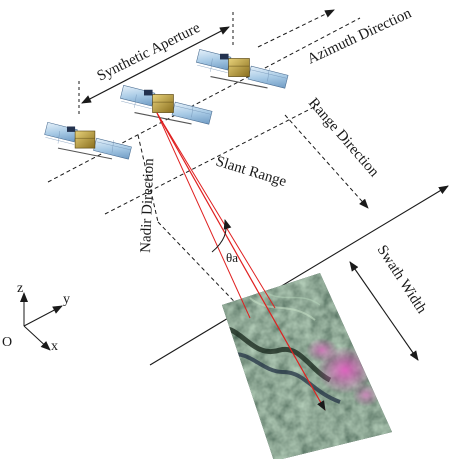  What do you see at coordinates (343, 137) in the screenshot?
I see `range-direction-label: Range Direction` at bounding box center [343, 137].